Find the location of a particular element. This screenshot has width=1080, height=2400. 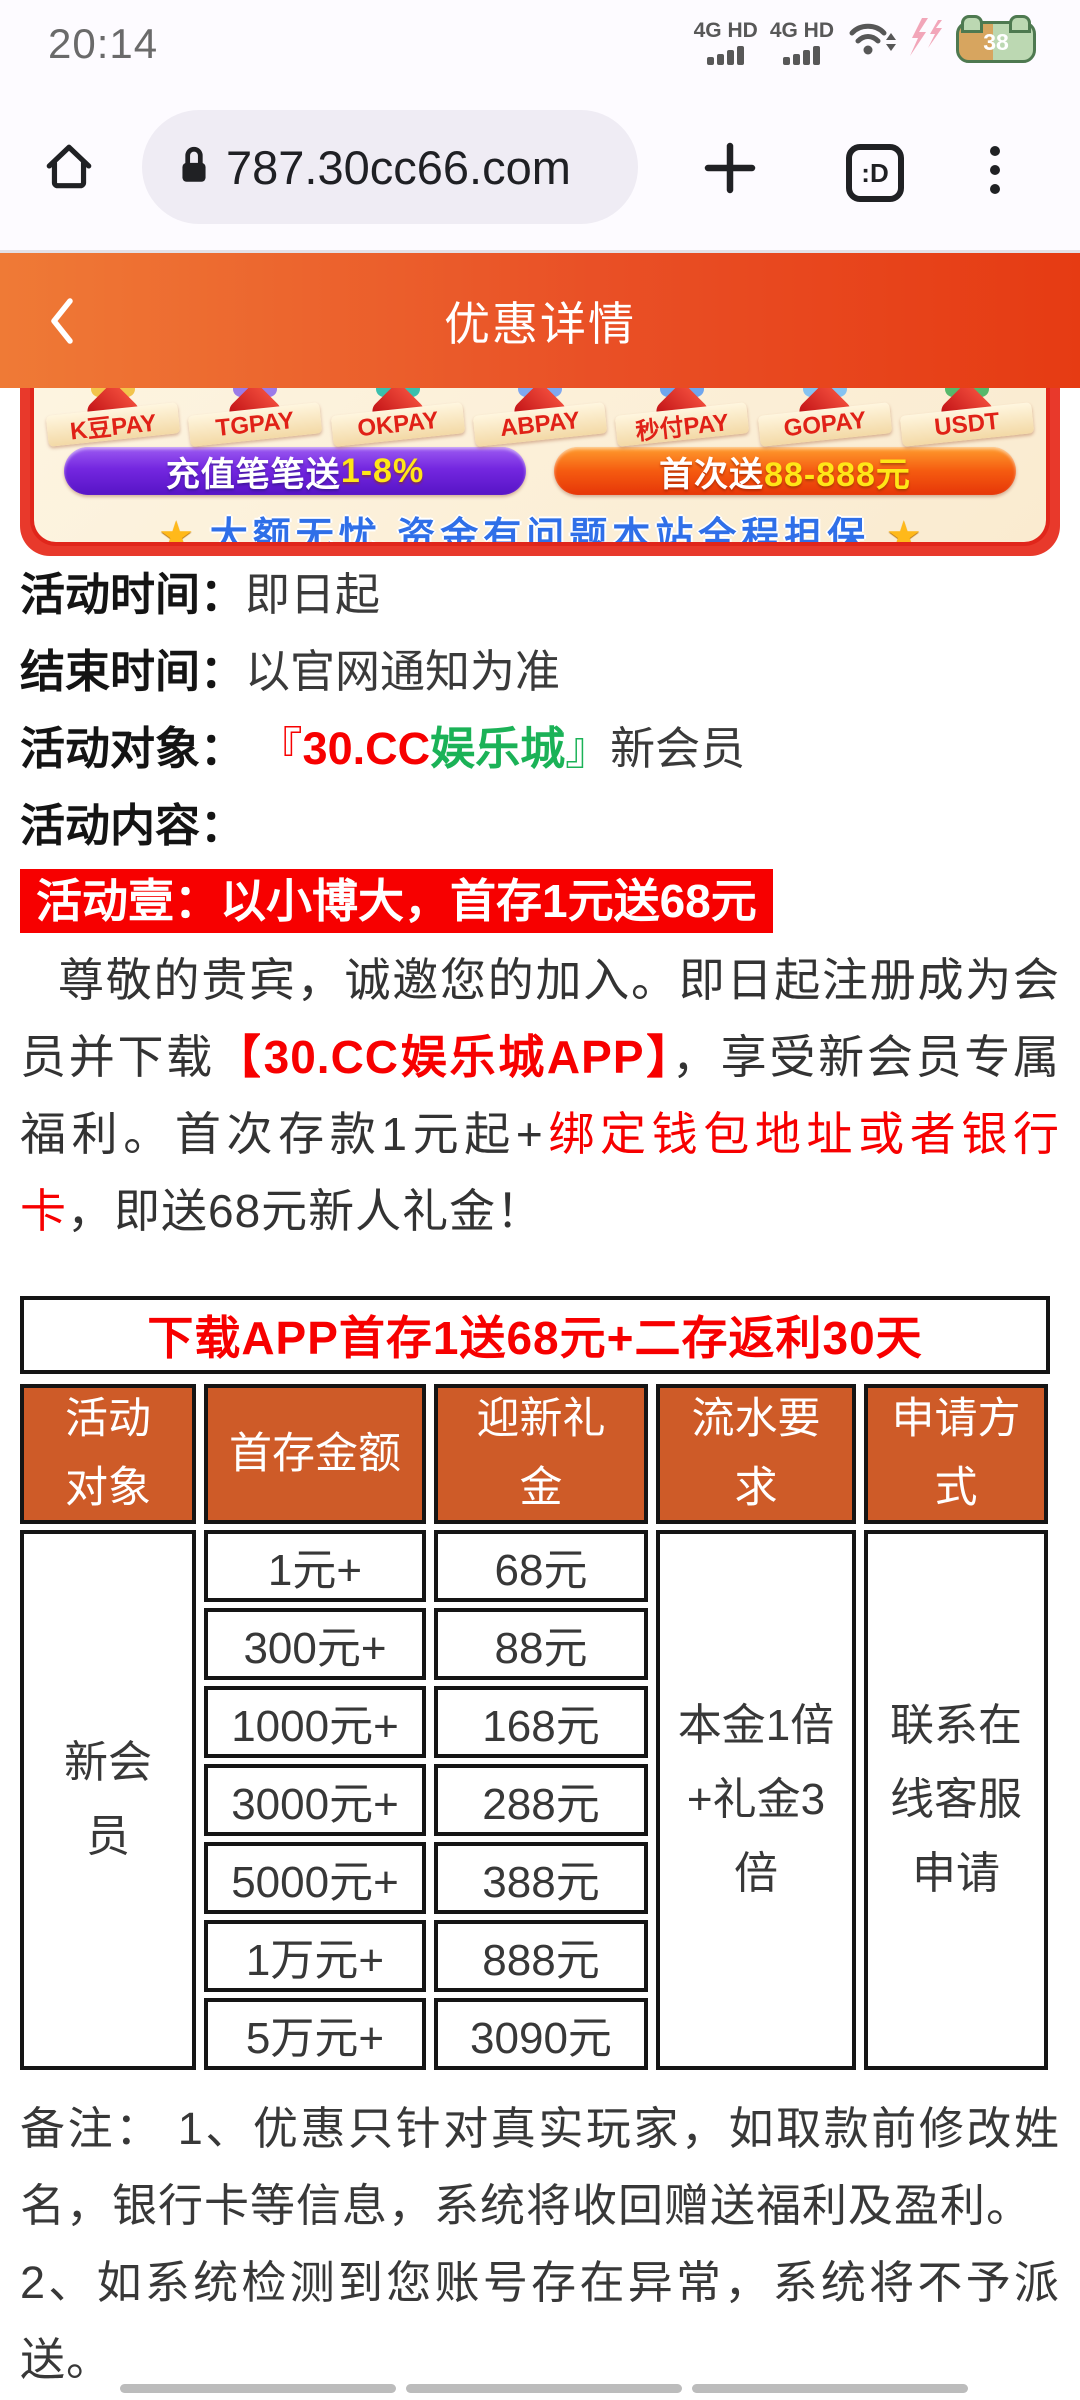

apply-cell: 联系在 线客服 申请 is located at coordinates (956, 1800).